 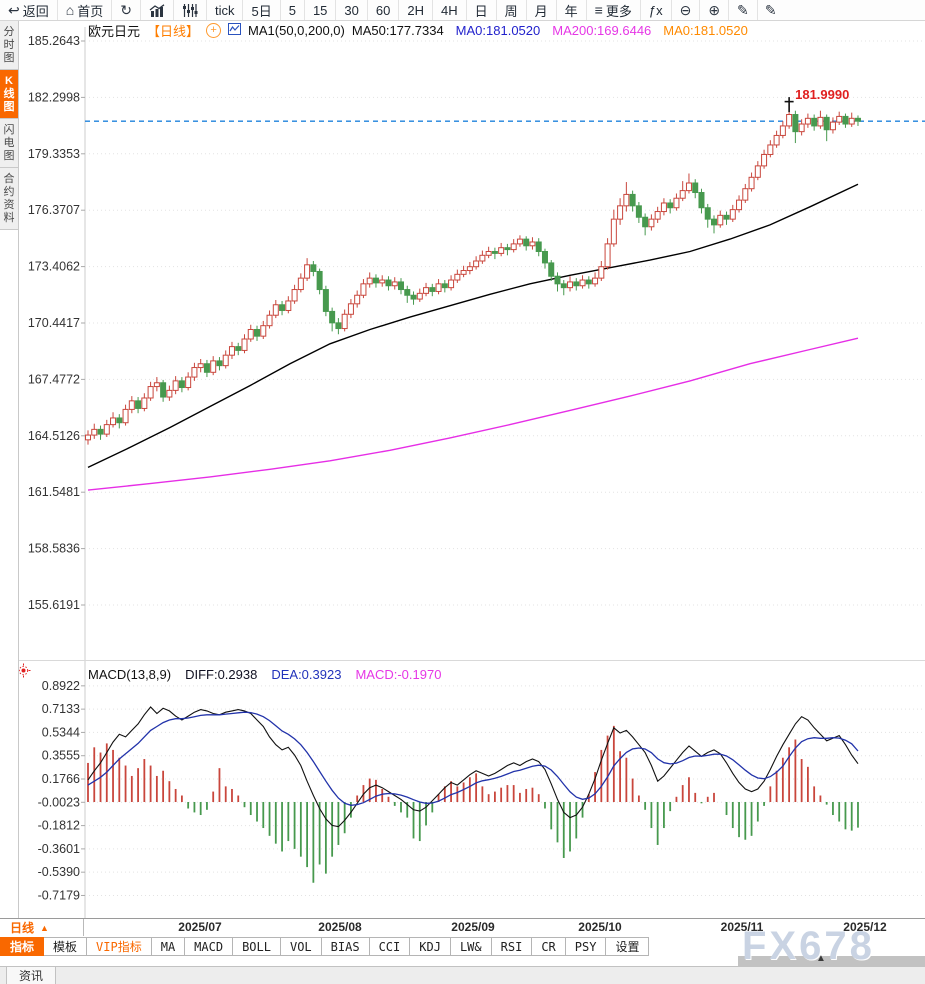 I want to click on indicator-tab-VIP指标: VIP指标, so click(x=119, y=946).